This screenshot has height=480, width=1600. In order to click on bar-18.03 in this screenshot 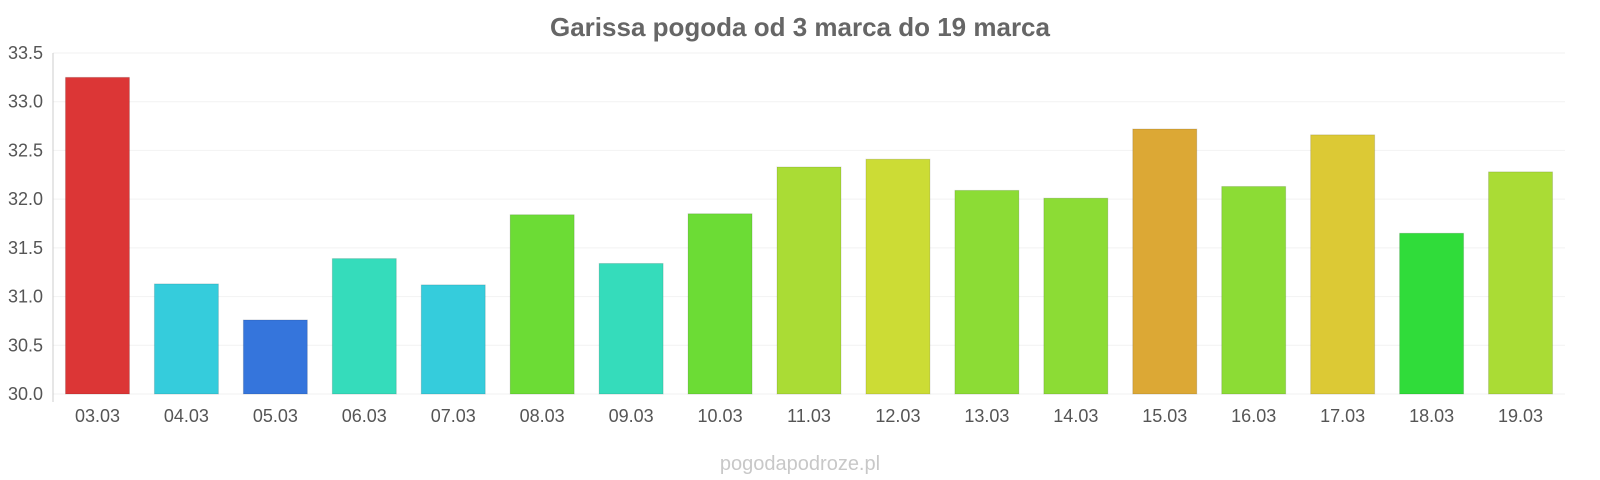, I will do `click(1432, 313)`.